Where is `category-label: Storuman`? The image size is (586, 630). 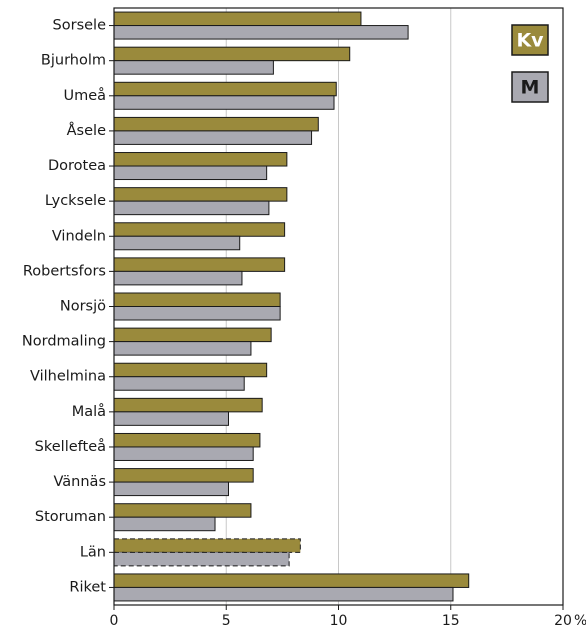
category-label: Storuman is located at coordinates (70, 517).